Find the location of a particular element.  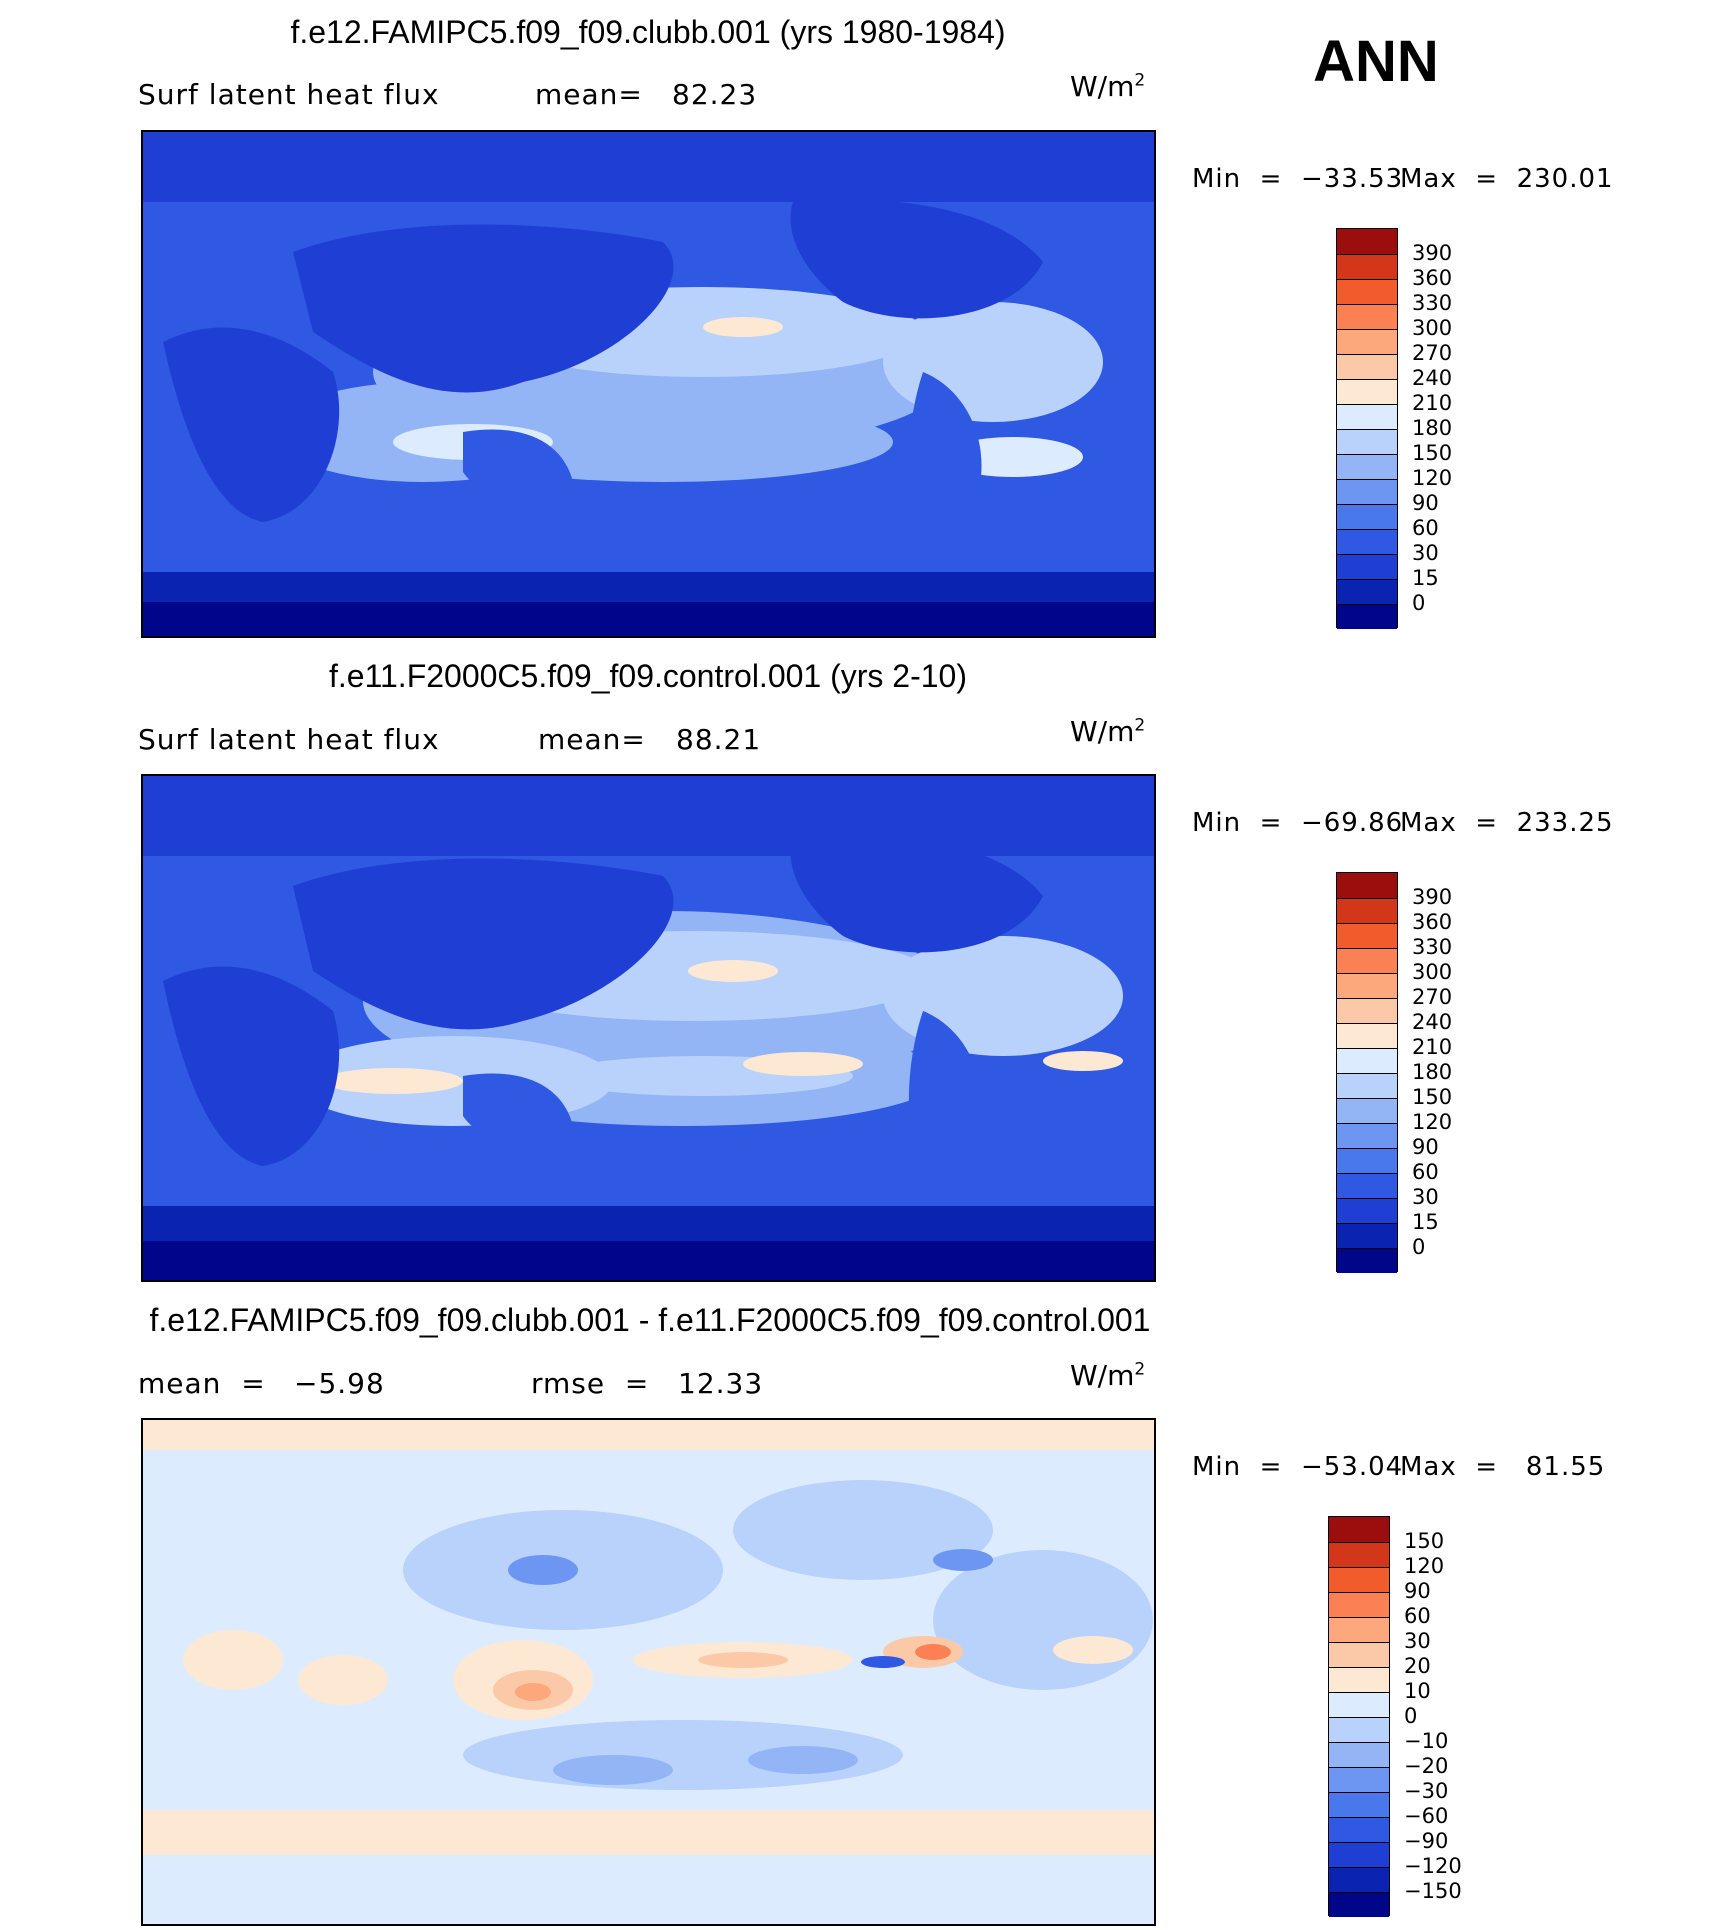

colorbar-tick-label: 300 is located at coordinates (1432, 972).